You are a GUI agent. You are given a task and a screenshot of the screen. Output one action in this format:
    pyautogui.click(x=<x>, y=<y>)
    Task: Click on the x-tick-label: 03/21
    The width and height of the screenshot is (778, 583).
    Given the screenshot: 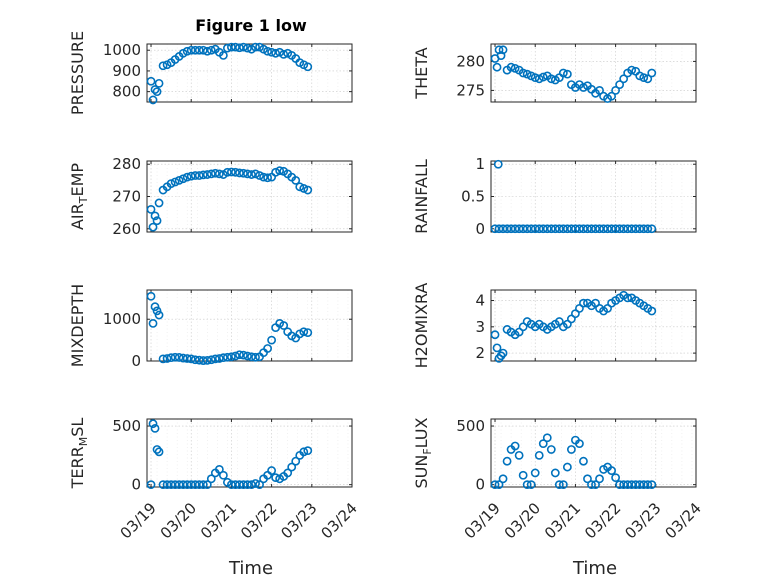 What is the action you would take?
    pyautogui.click(x=562, y=520)
    